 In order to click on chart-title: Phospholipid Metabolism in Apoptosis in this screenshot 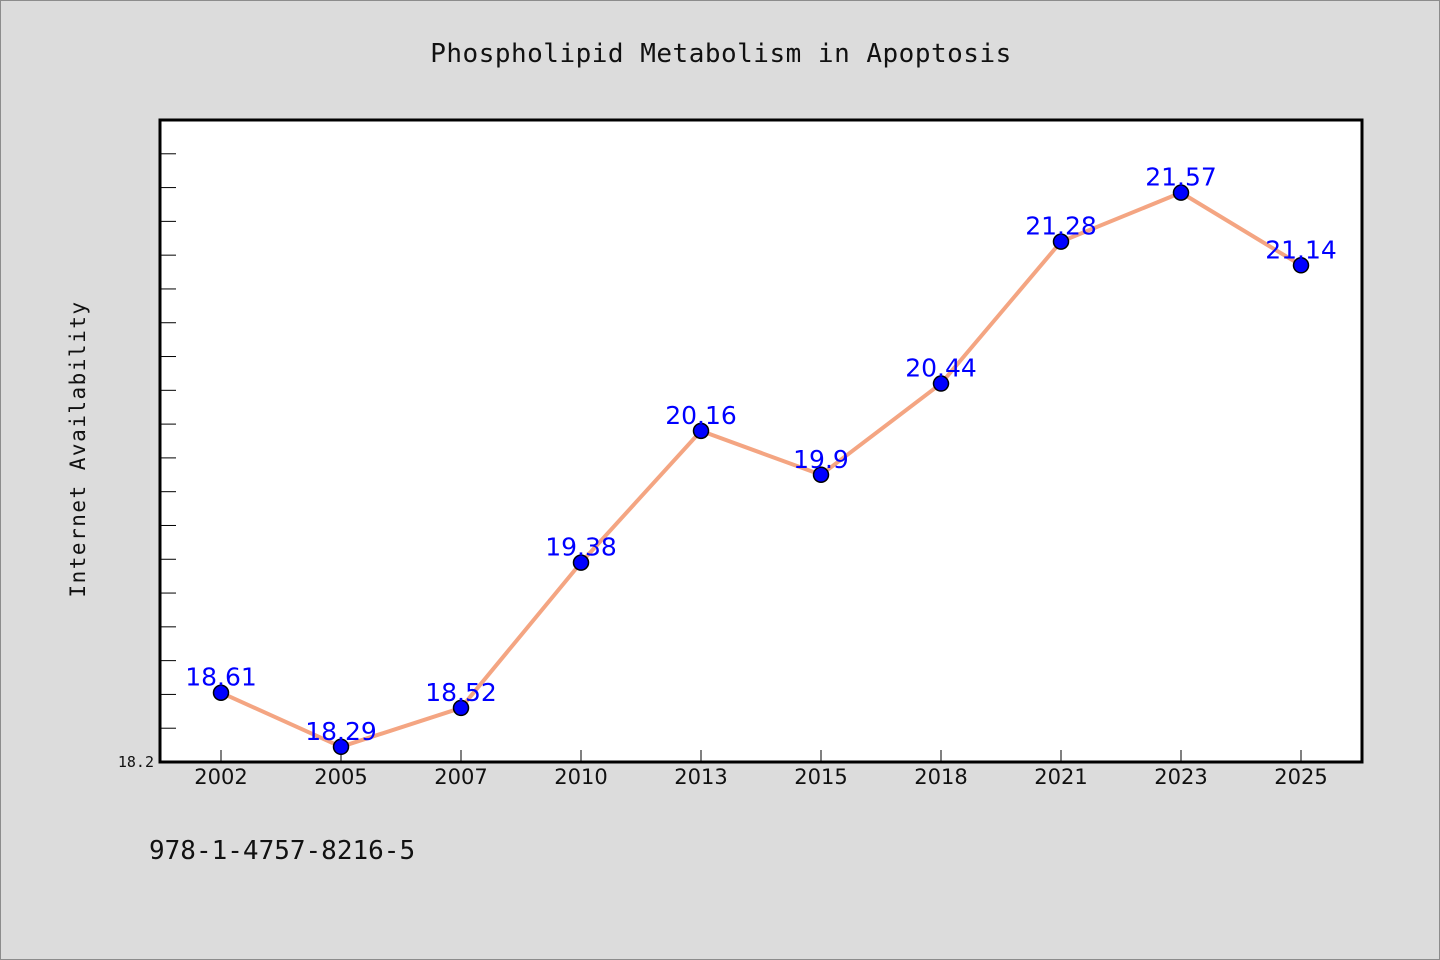, I will do `click(721, 54)`.